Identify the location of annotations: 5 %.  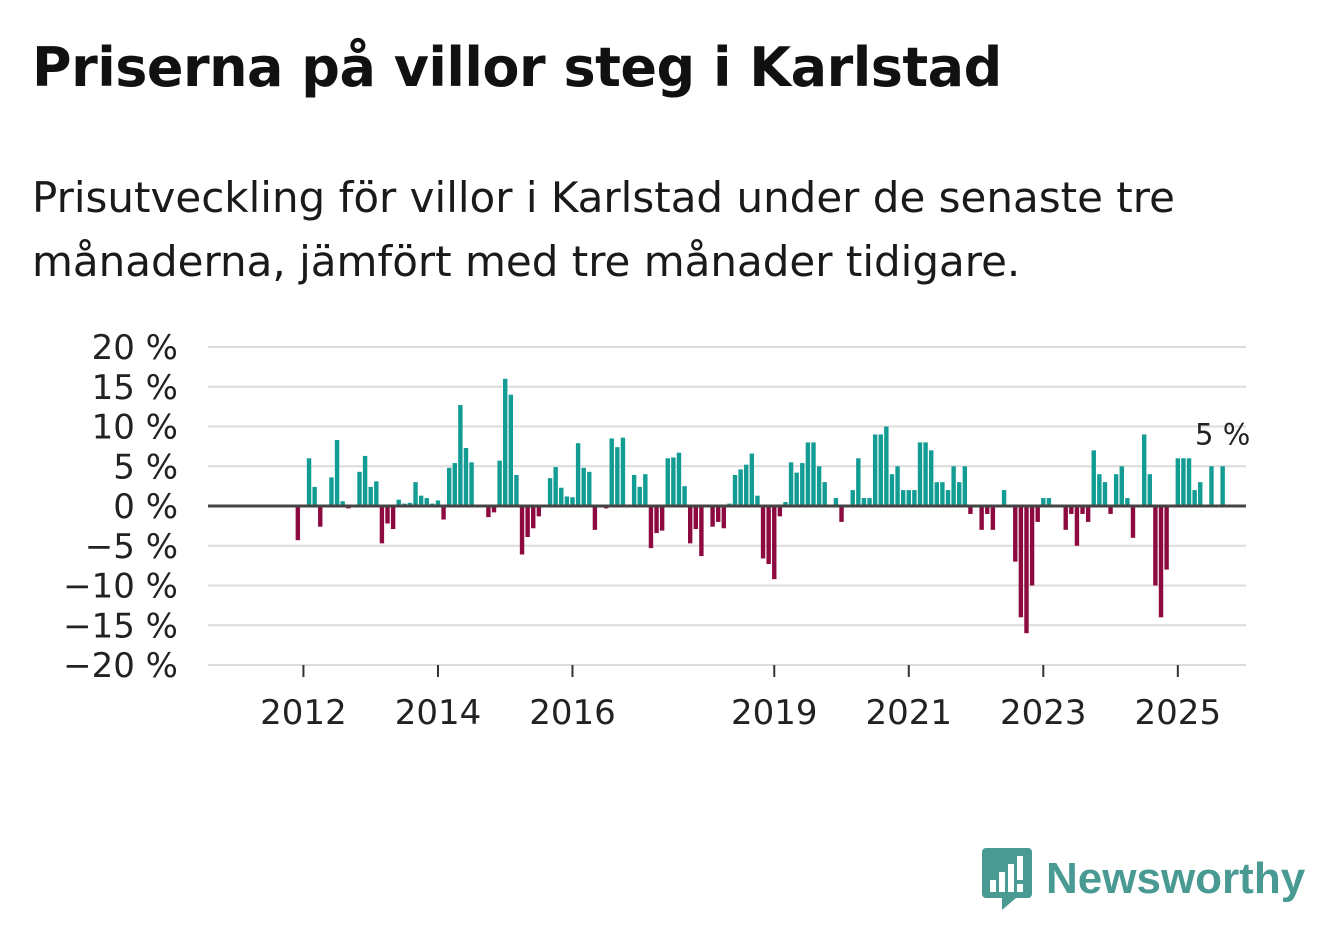
(1222, 434).